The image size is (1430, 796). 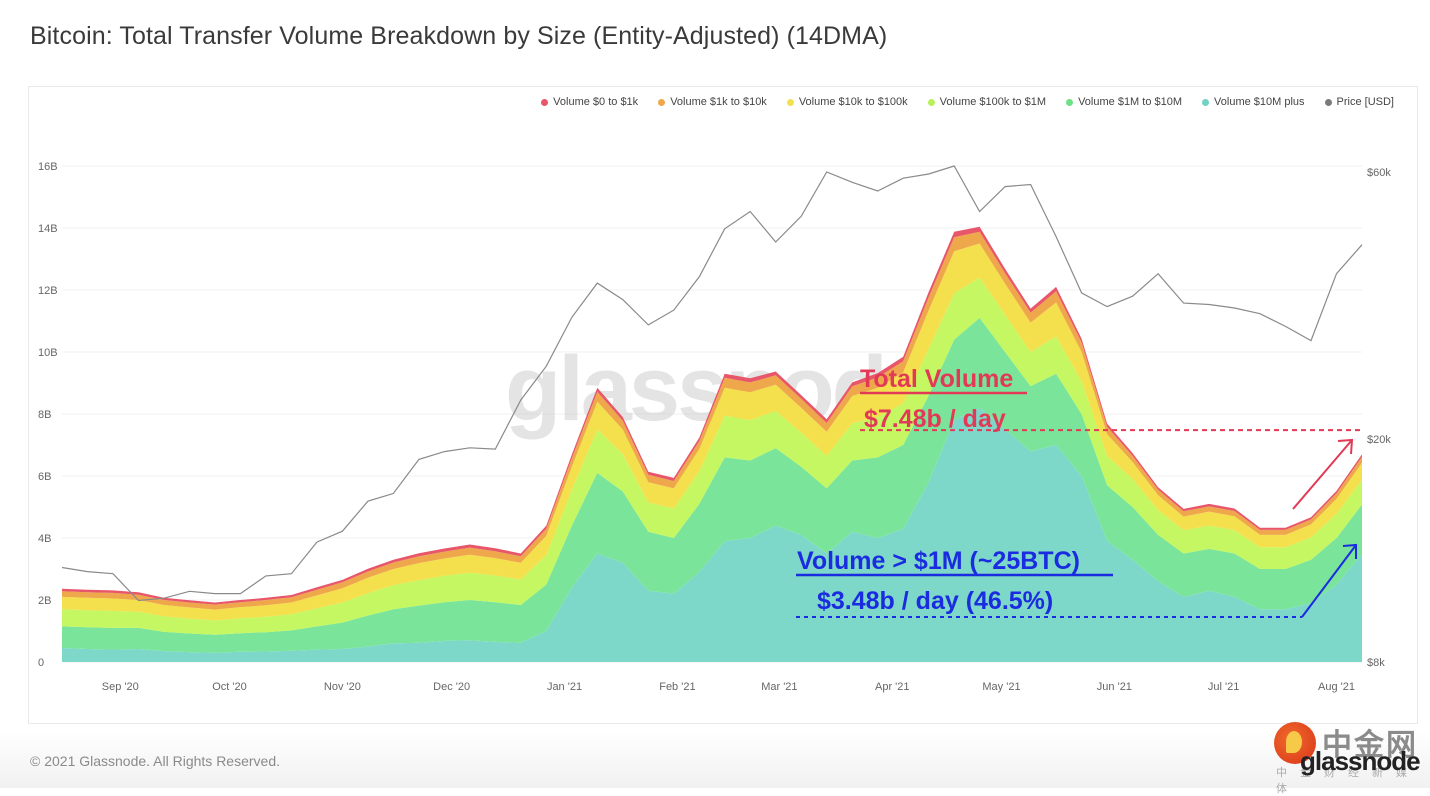 What do you see at coordinates (1345, 446) in the screenshot?
I see `red-arrow-head-icon` at bounding box center [1345, 446].